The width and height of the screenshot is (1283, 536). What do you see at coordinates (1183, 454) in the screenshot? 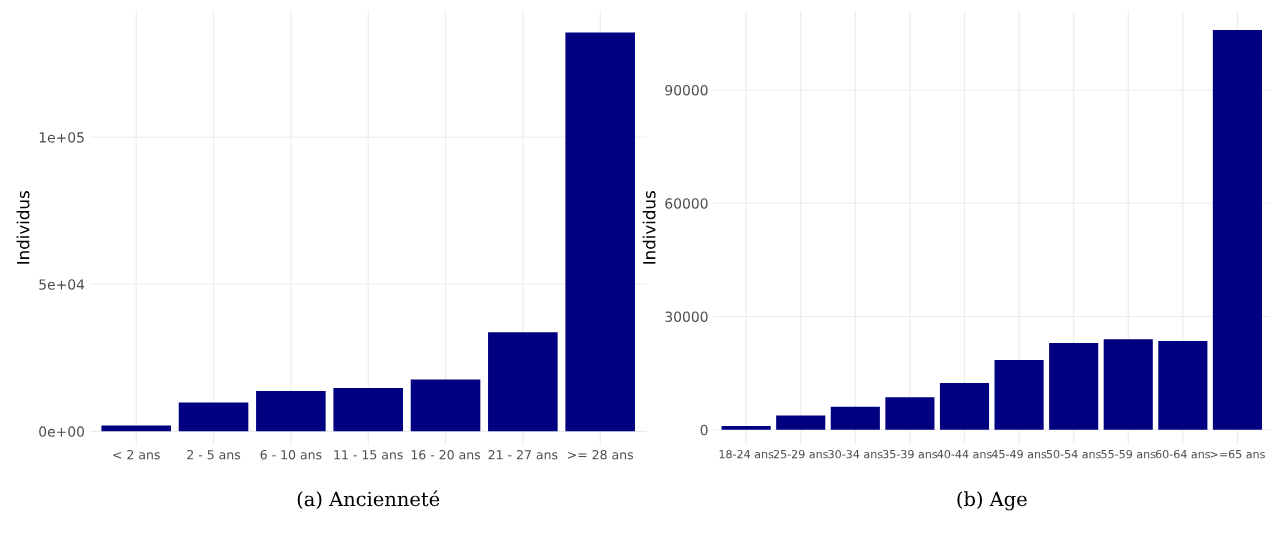
I see `x-tick-label: 60-64 ans` at bounding box center [1183, 454].